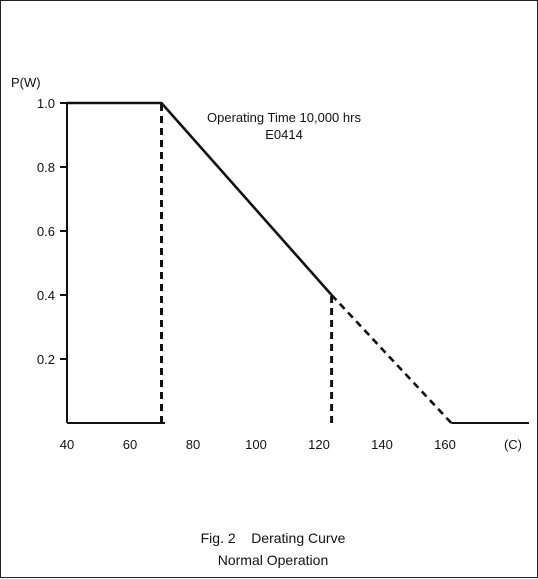 The image size is (538, 579). I want to click on figure-caption-line-1: Fig. 2 Derating Curve, so click(273, 538).